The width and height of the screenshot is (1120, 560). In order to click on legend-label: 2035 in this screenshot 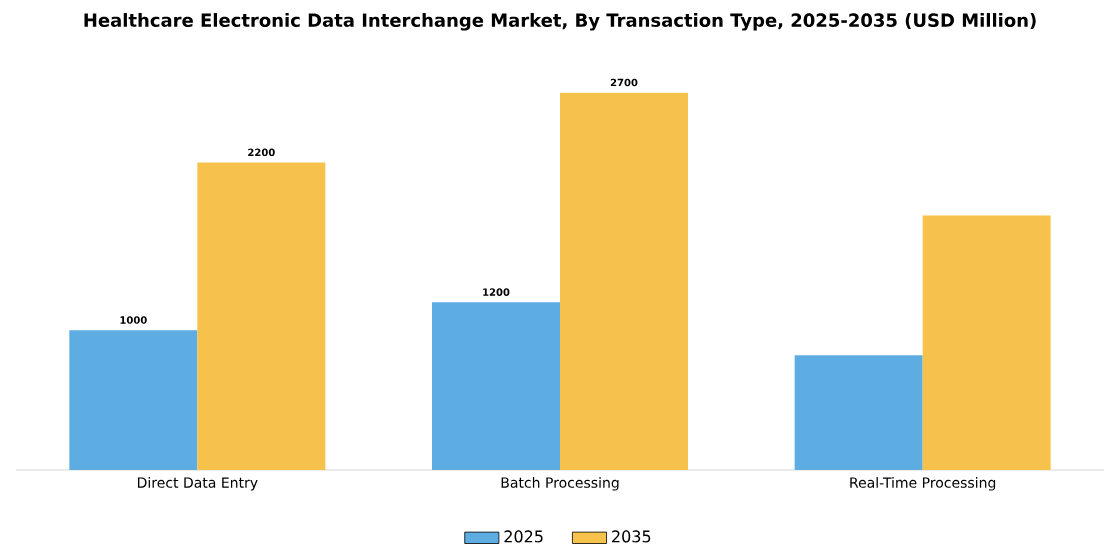, I will do `click(631, 536)`.